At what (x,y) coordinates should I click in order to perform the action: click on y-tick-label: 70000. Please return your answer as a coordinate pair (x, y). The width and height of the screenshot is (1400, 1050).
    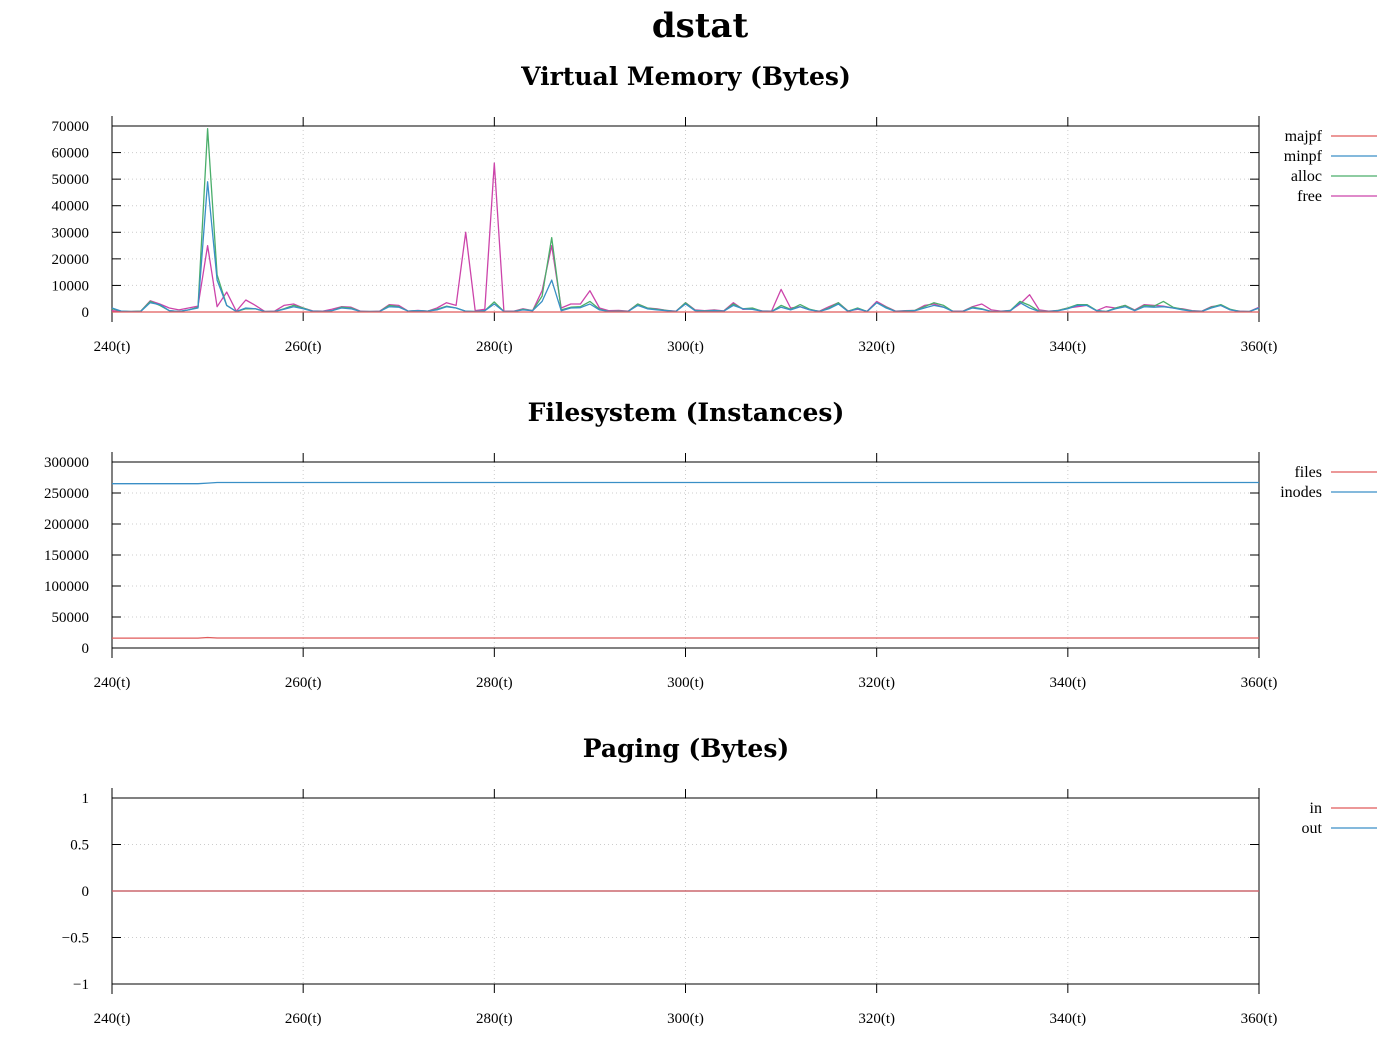
    Looking at the image, I should click on (71, 127).